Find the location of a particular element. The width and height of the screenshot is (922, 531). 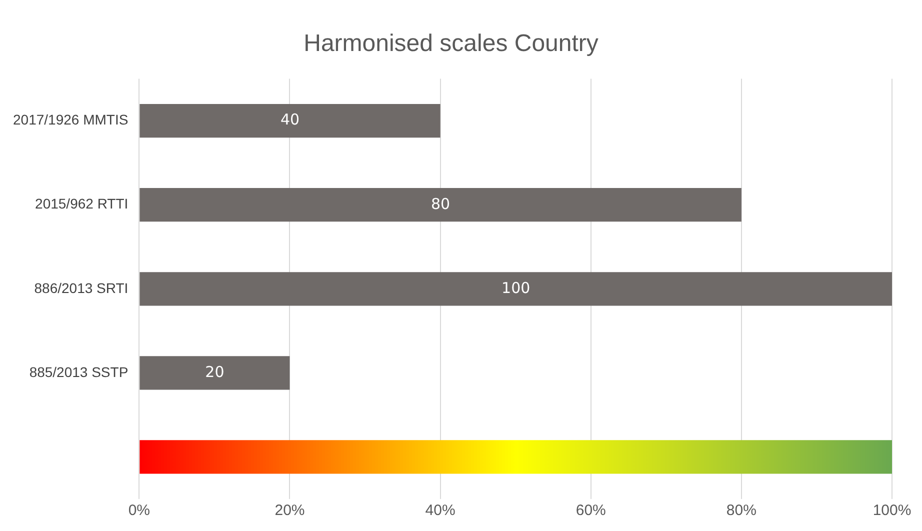

data-label: 40 is located at coordinates (290, 119).